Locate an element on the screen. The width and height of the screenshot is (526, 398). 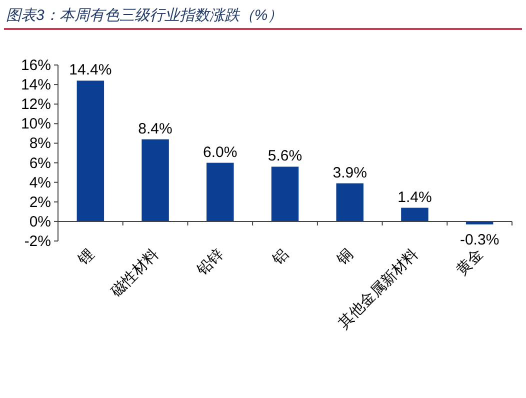
data-label: 14.4% is located at coordinates (90, 70).